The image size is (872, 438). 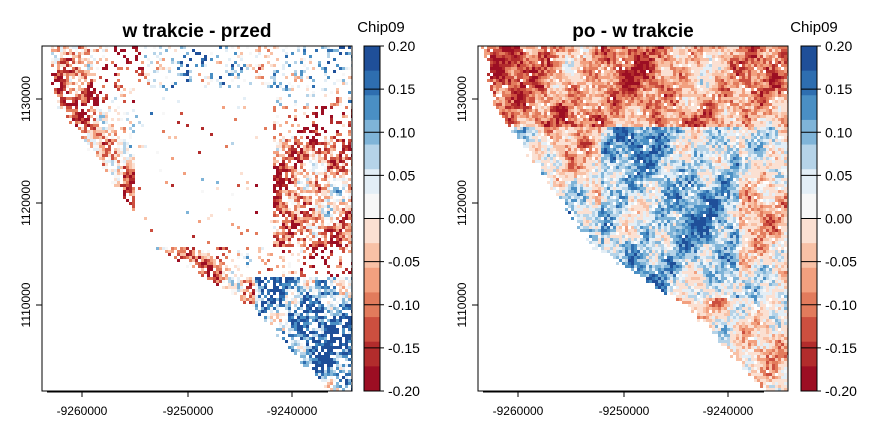 I want to click on panel-title: po - w trakcie, so click(x=632, y=31).